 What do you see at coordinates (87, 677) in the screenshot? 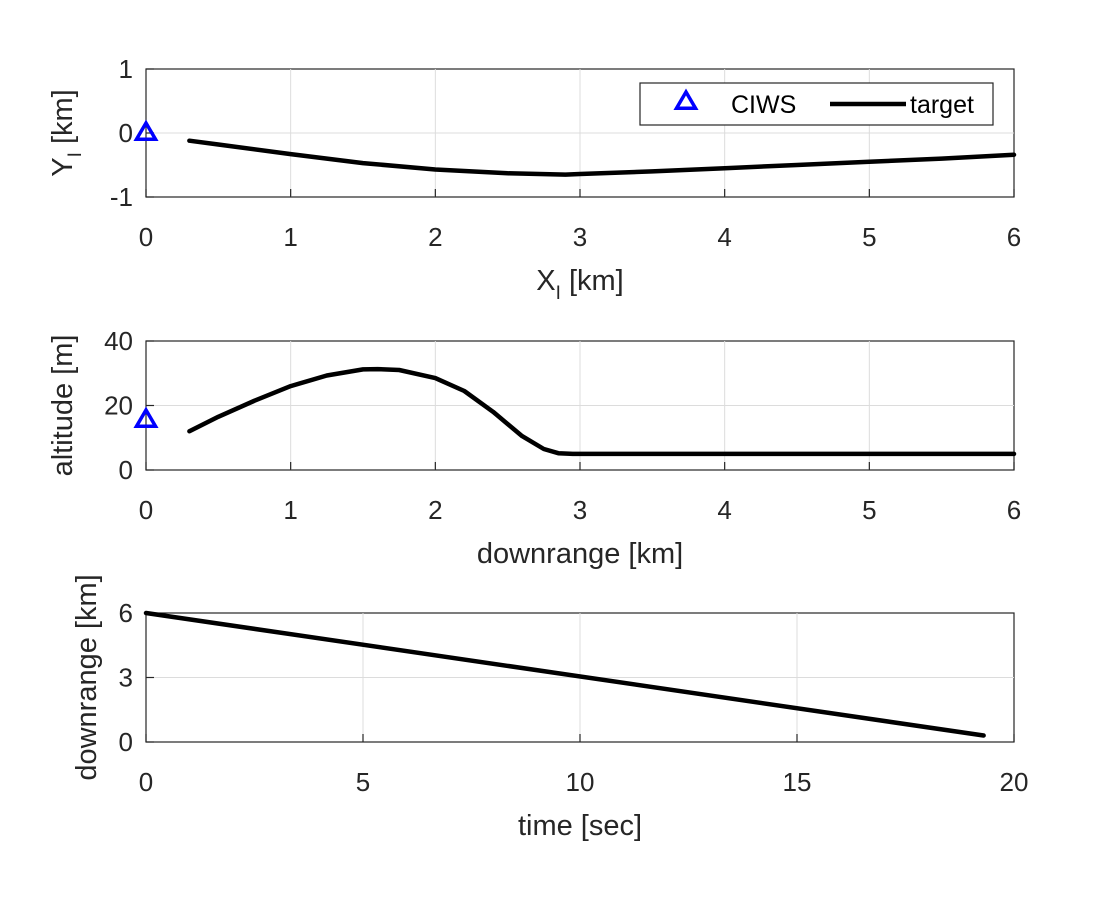
I see `y-axis-label: downrange [km]` at bounding box center [87, 677].